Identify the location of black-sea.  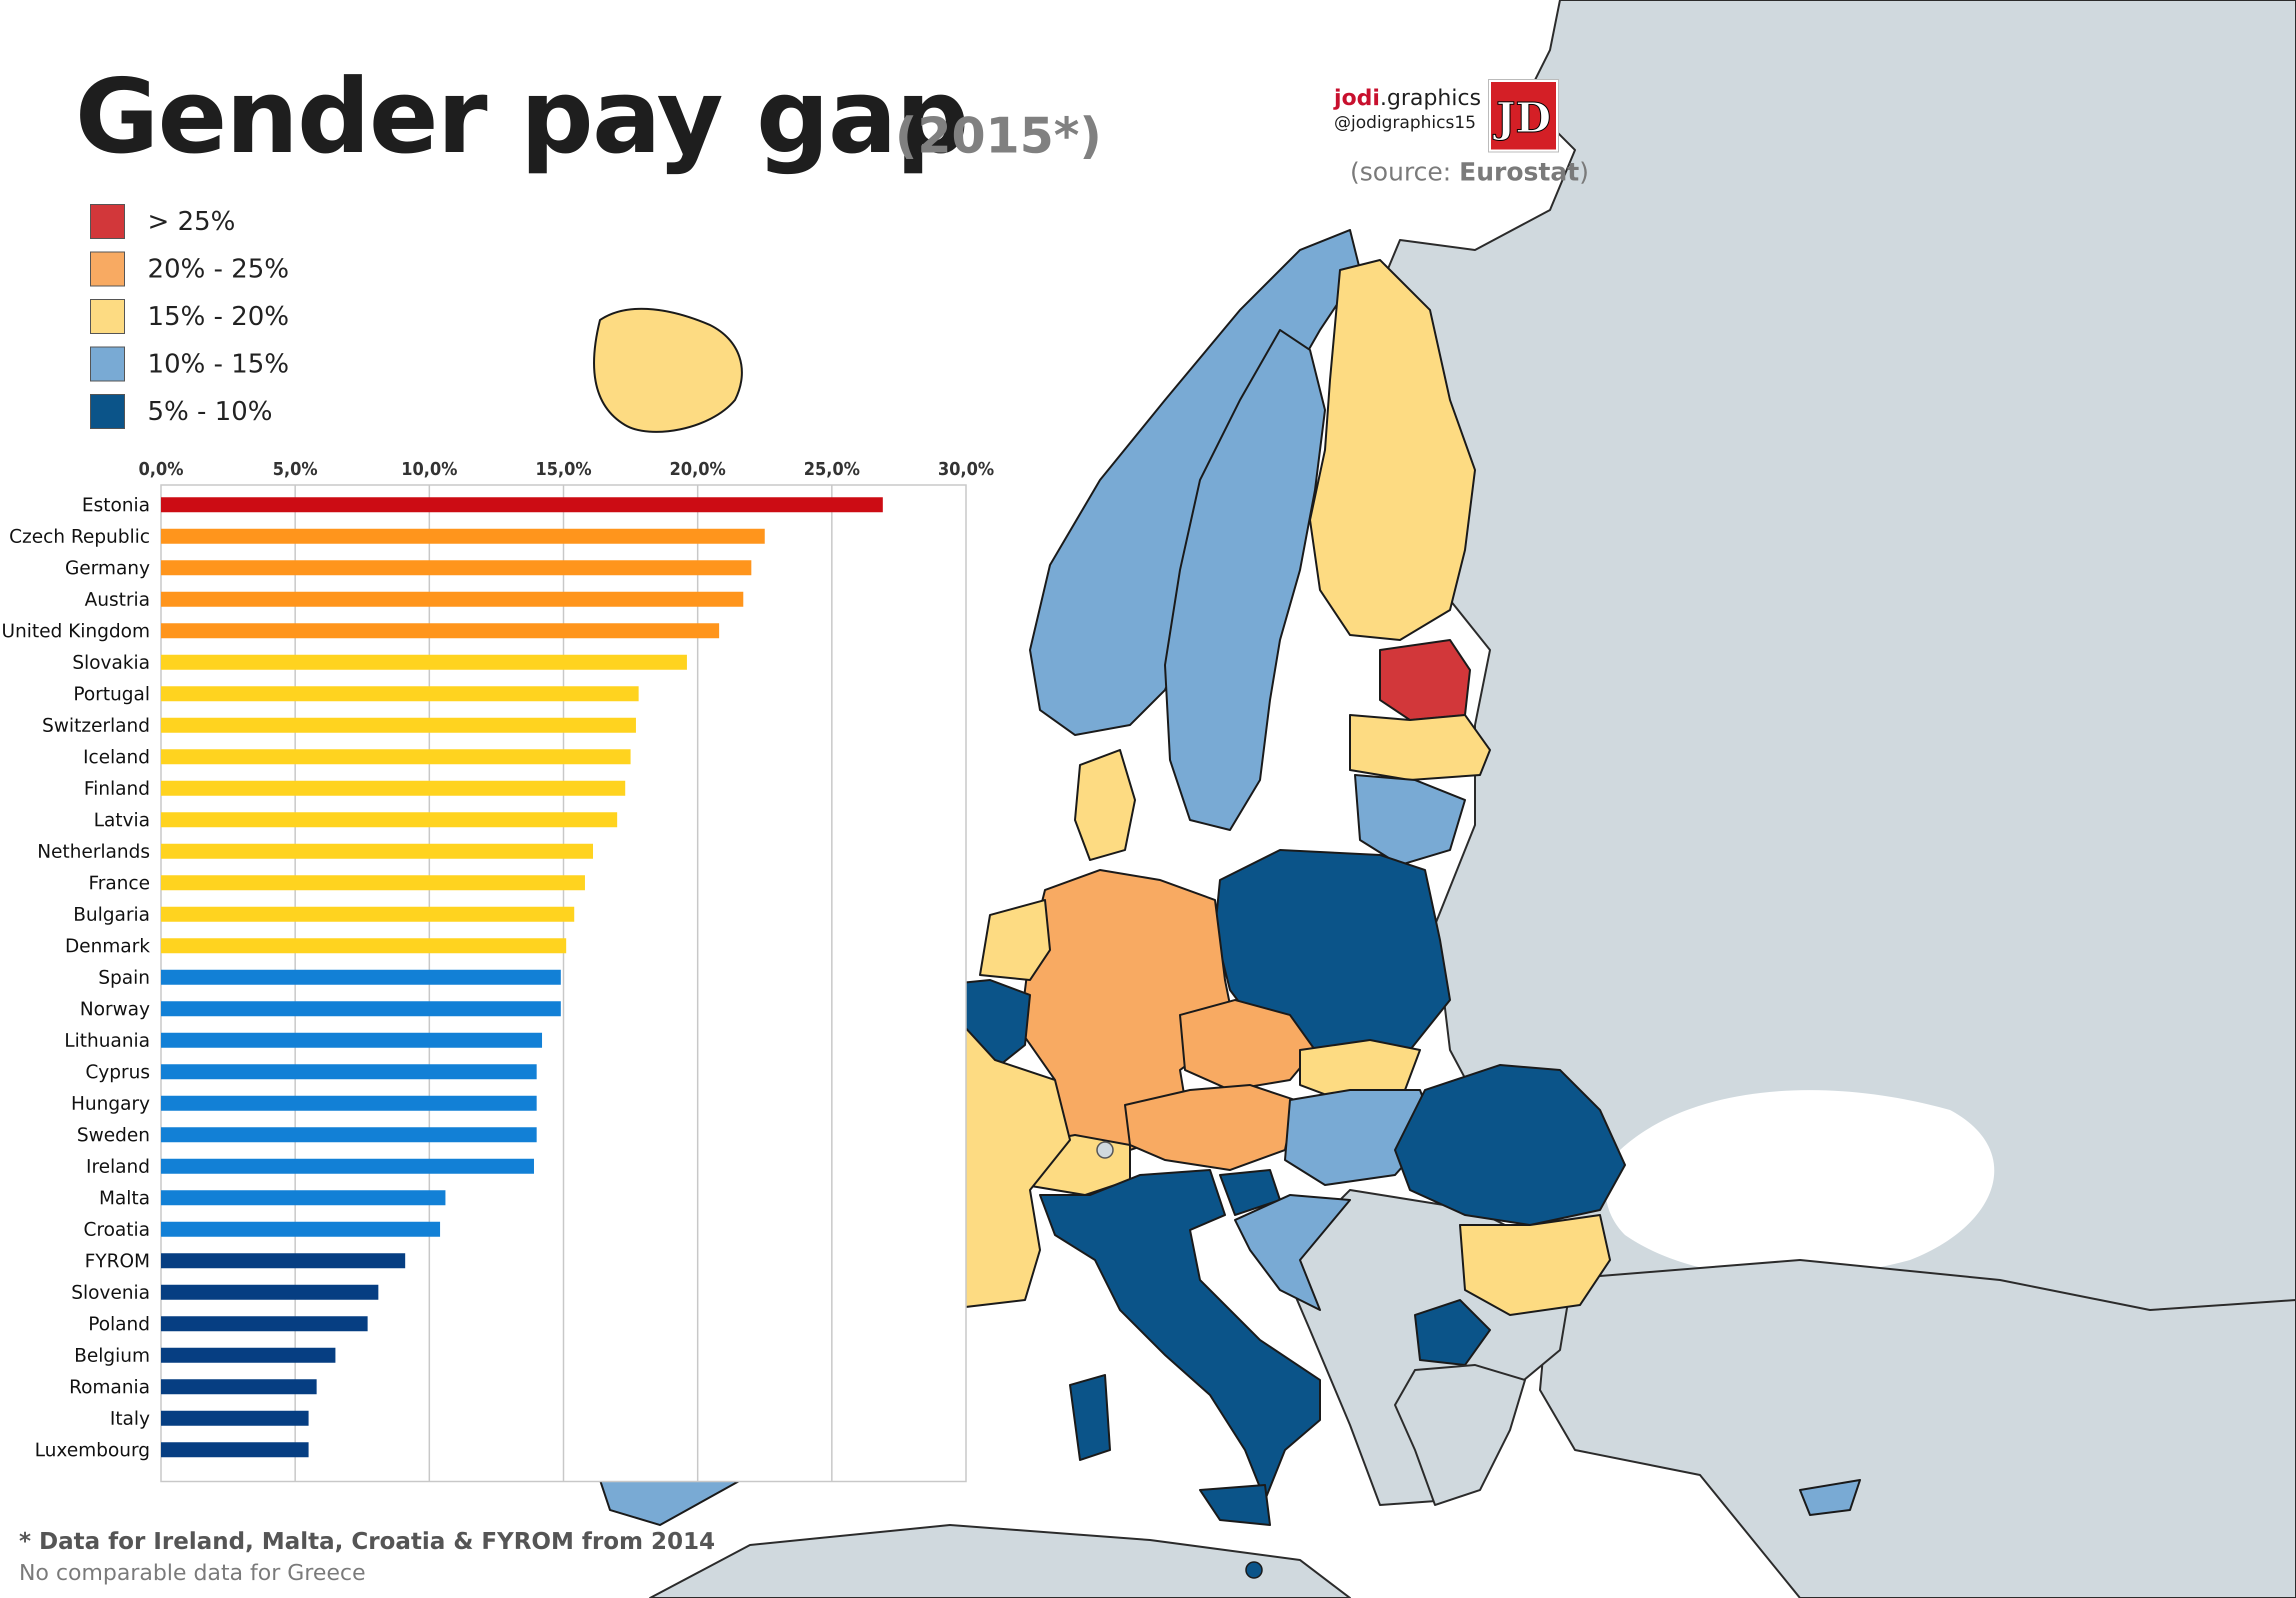
(1800, 1184).